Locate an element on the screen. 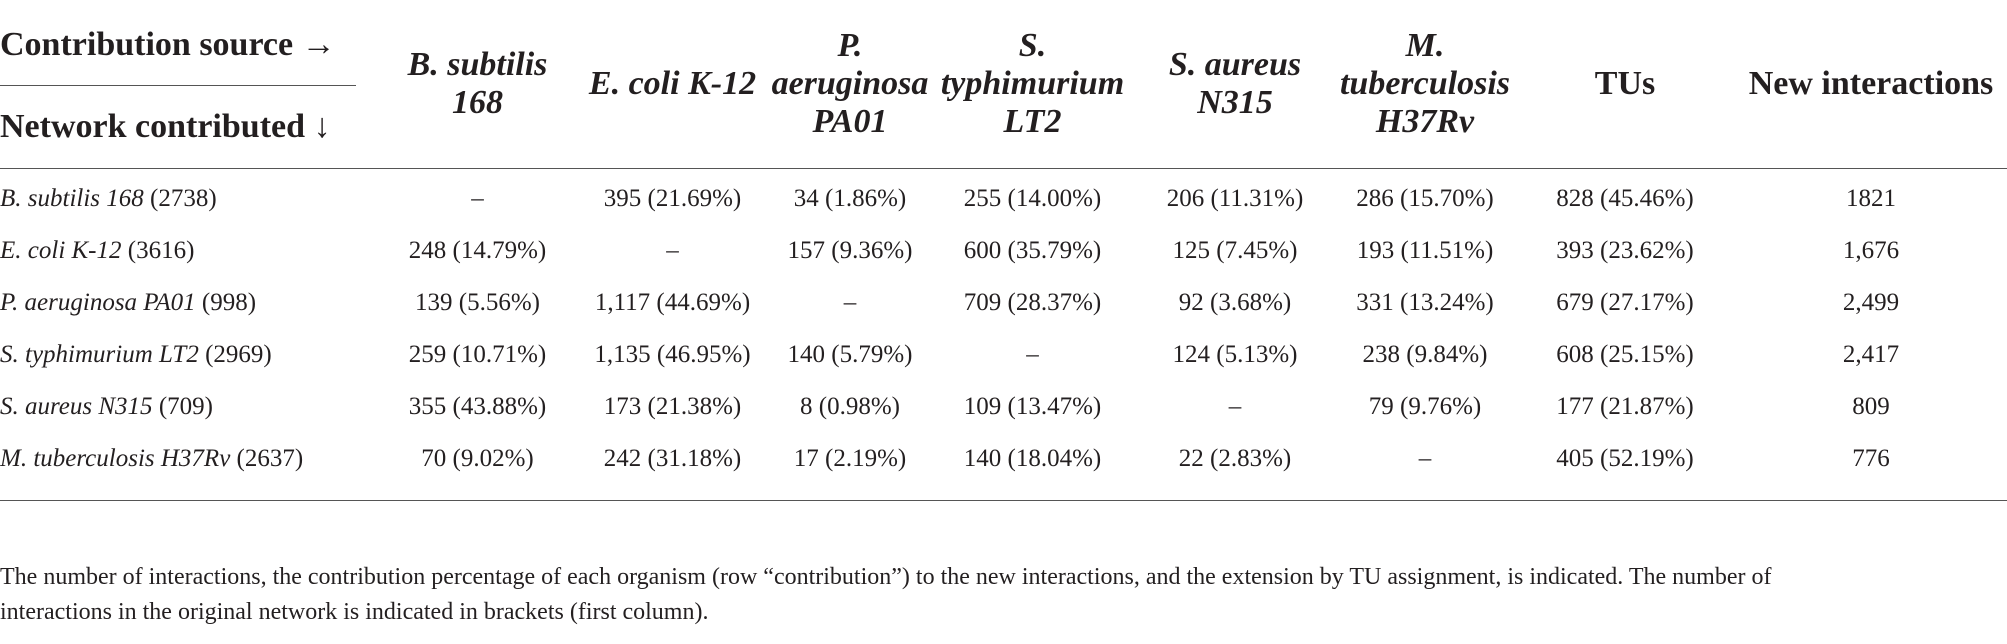 The image size is (2007, 644). table-cell: 809 is located at coordinates (1871, 406).